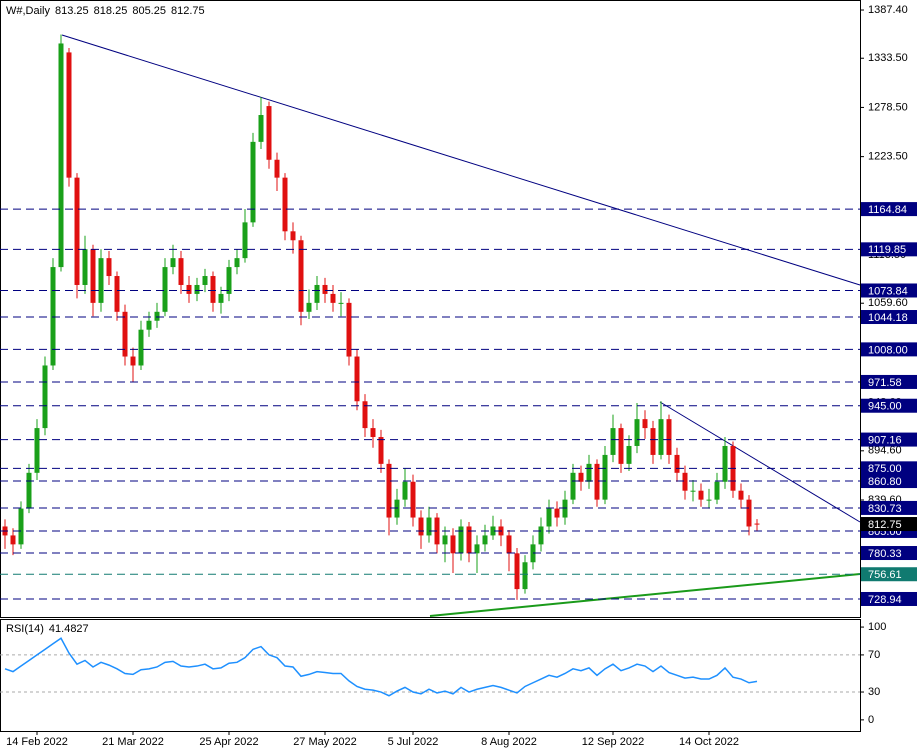 The image size is (918, 752). Describe the element at coordinates (885, 575) in the screenshot. I see `level-label: 756.61` at that location.